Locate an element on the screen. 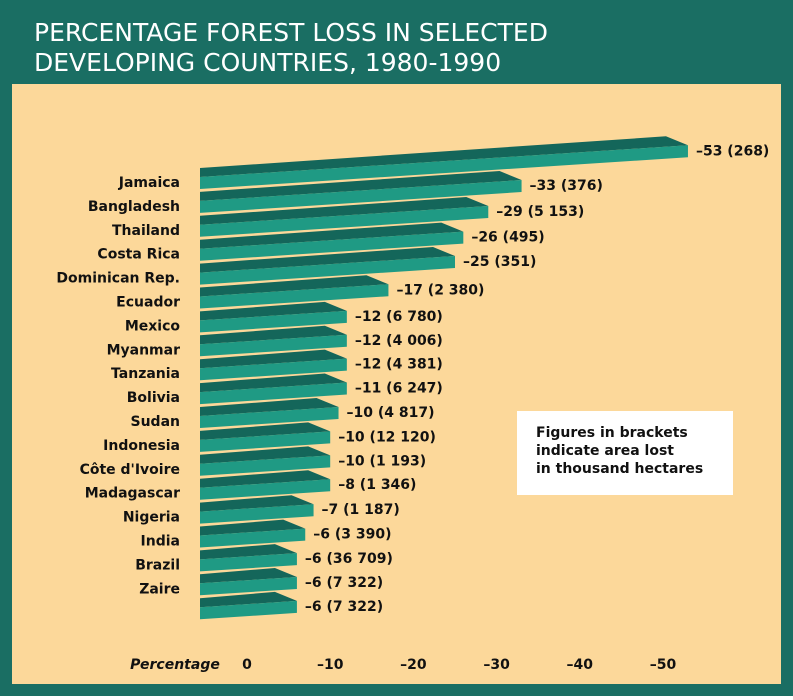 Image resolution: width=793 pixels, height=700 pixels. value-label: –10 (4 817) is located at coordinates (391, 413).